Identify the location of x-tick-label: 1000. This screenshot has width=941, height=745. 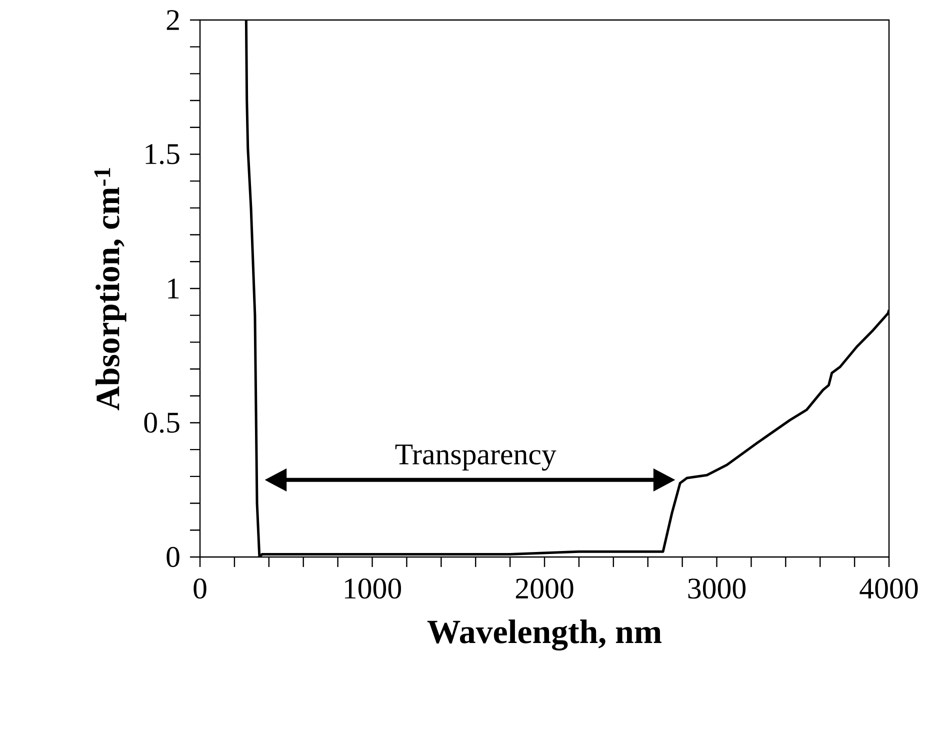
(373, 588).